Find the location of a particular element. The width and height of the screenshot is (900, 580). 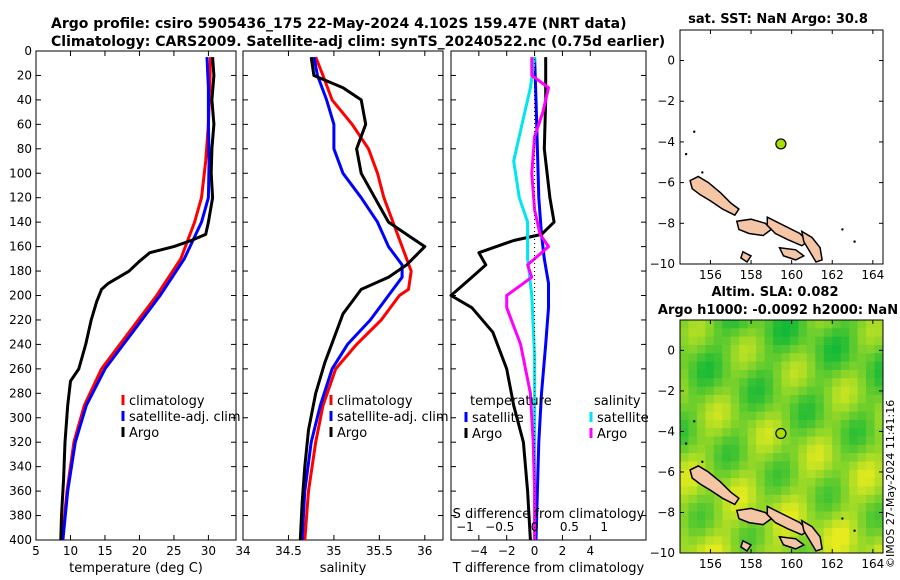

map-x-tick-label: 164 is located at coordinates (872, 275).